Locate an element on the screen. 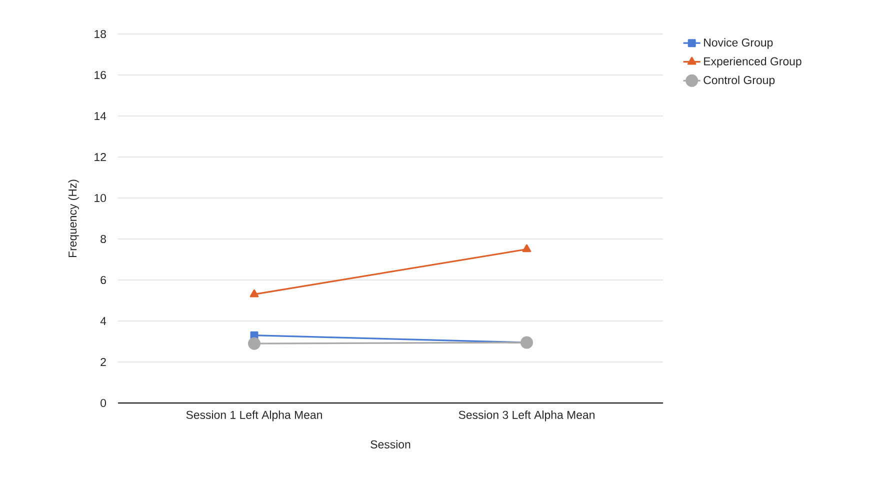  y-tick-label: 4 is located at coordinates (103, 321).